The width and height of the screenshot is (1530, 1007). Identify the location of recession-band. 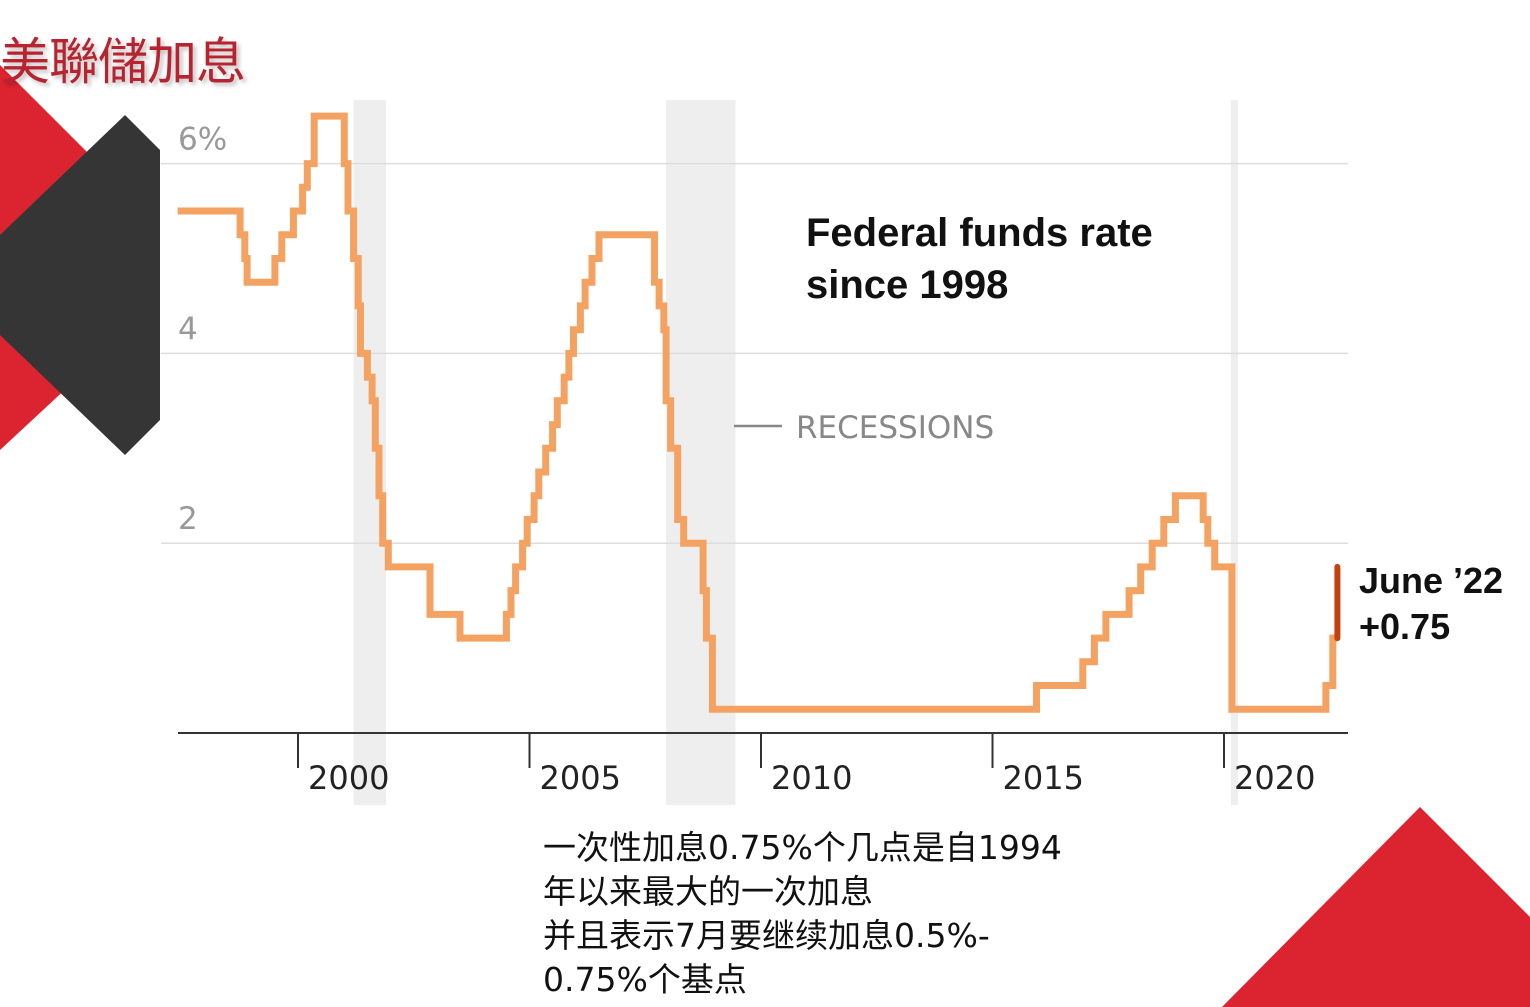
(1234, 452).